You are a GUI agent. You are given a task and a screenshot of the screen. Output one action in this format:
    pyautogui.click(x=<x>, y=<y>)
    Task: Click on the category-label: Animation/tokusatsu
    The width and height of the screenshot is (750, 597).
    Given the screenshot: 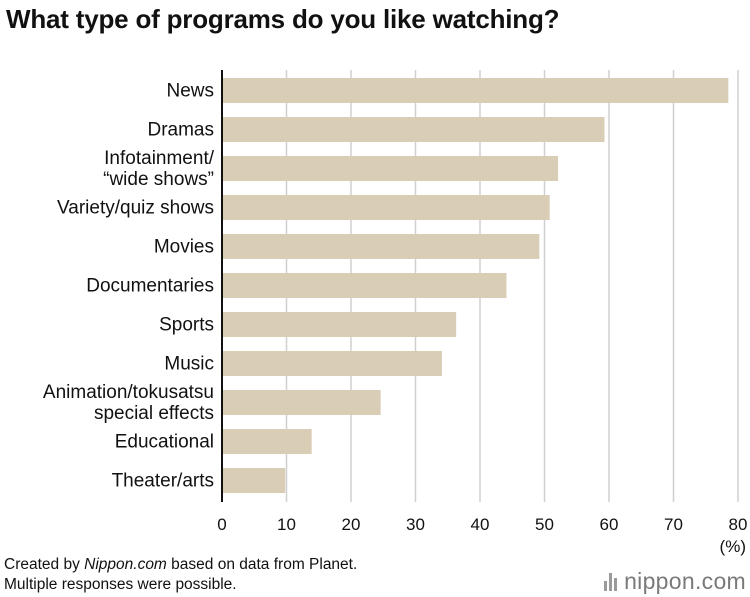 What is the action you would take?
    pyautogui.click(x=128, y=392)
    